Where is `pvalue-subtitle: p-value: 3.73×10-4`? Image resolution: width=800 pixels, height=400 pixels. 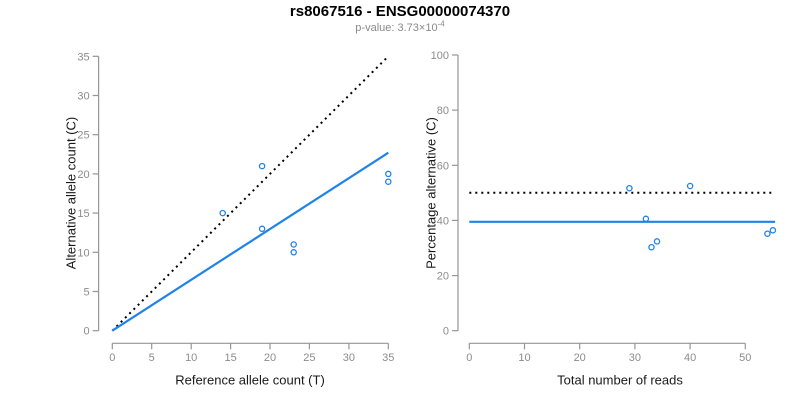 pvalue-subtitle: p-value: 3.73×10-4 is located at coordinates (400, 26).